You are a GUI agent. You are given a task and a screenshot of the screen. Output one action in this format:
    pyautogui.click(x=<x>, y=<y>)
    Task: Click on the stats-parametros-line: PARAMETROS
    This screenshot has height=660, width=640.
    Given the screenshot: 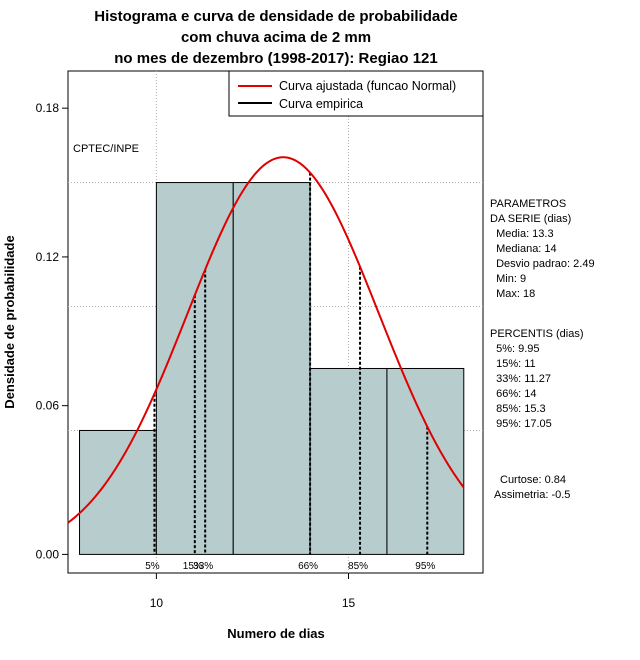 What is the action you would take?
    pyautogui.click(x=528, y=204)
    